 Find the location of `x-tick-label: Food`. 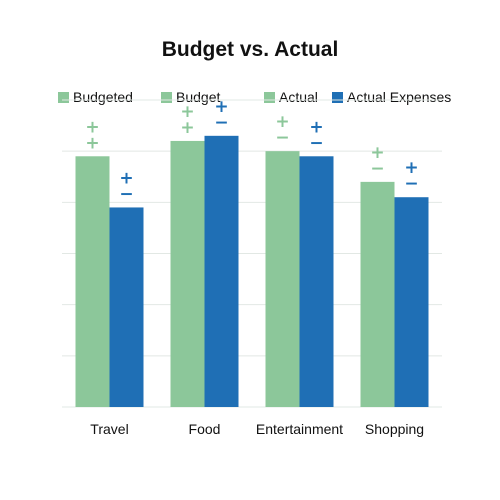

x-tick-label: Food is located at coordinates (205, 429).